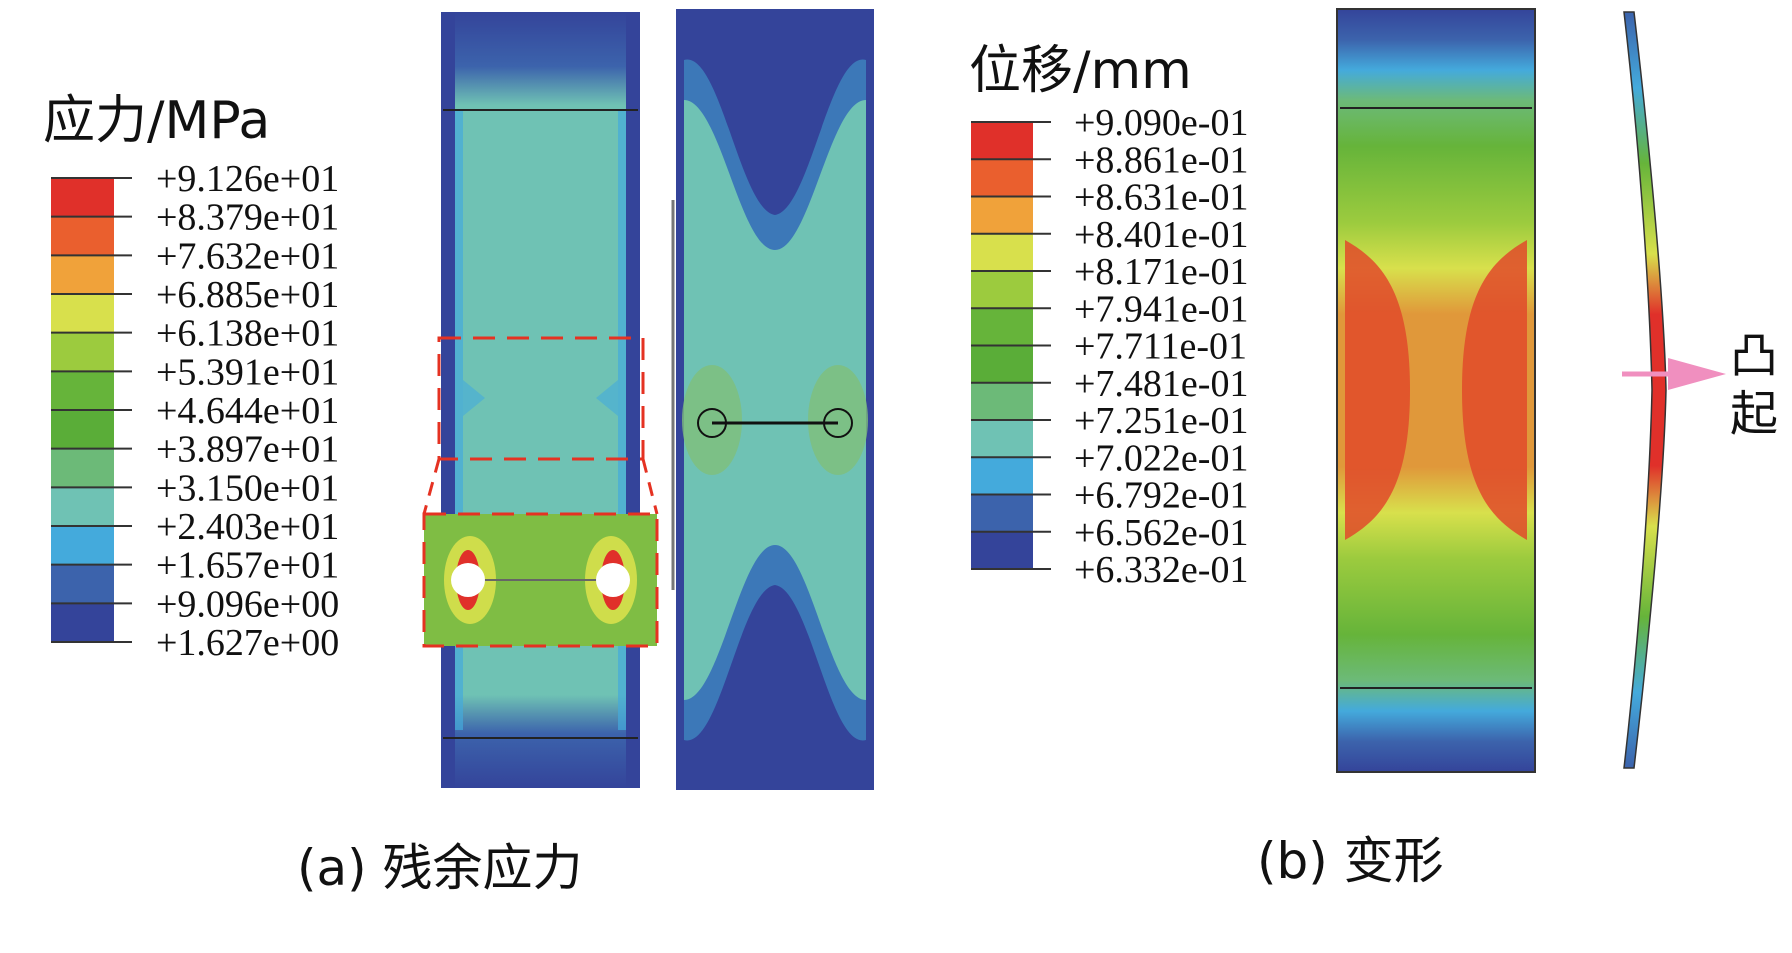  What do you see at coordinates (772, 399) in the screenshot?
I see `residual-stress-plate-back` at bounding box center [772, 399].